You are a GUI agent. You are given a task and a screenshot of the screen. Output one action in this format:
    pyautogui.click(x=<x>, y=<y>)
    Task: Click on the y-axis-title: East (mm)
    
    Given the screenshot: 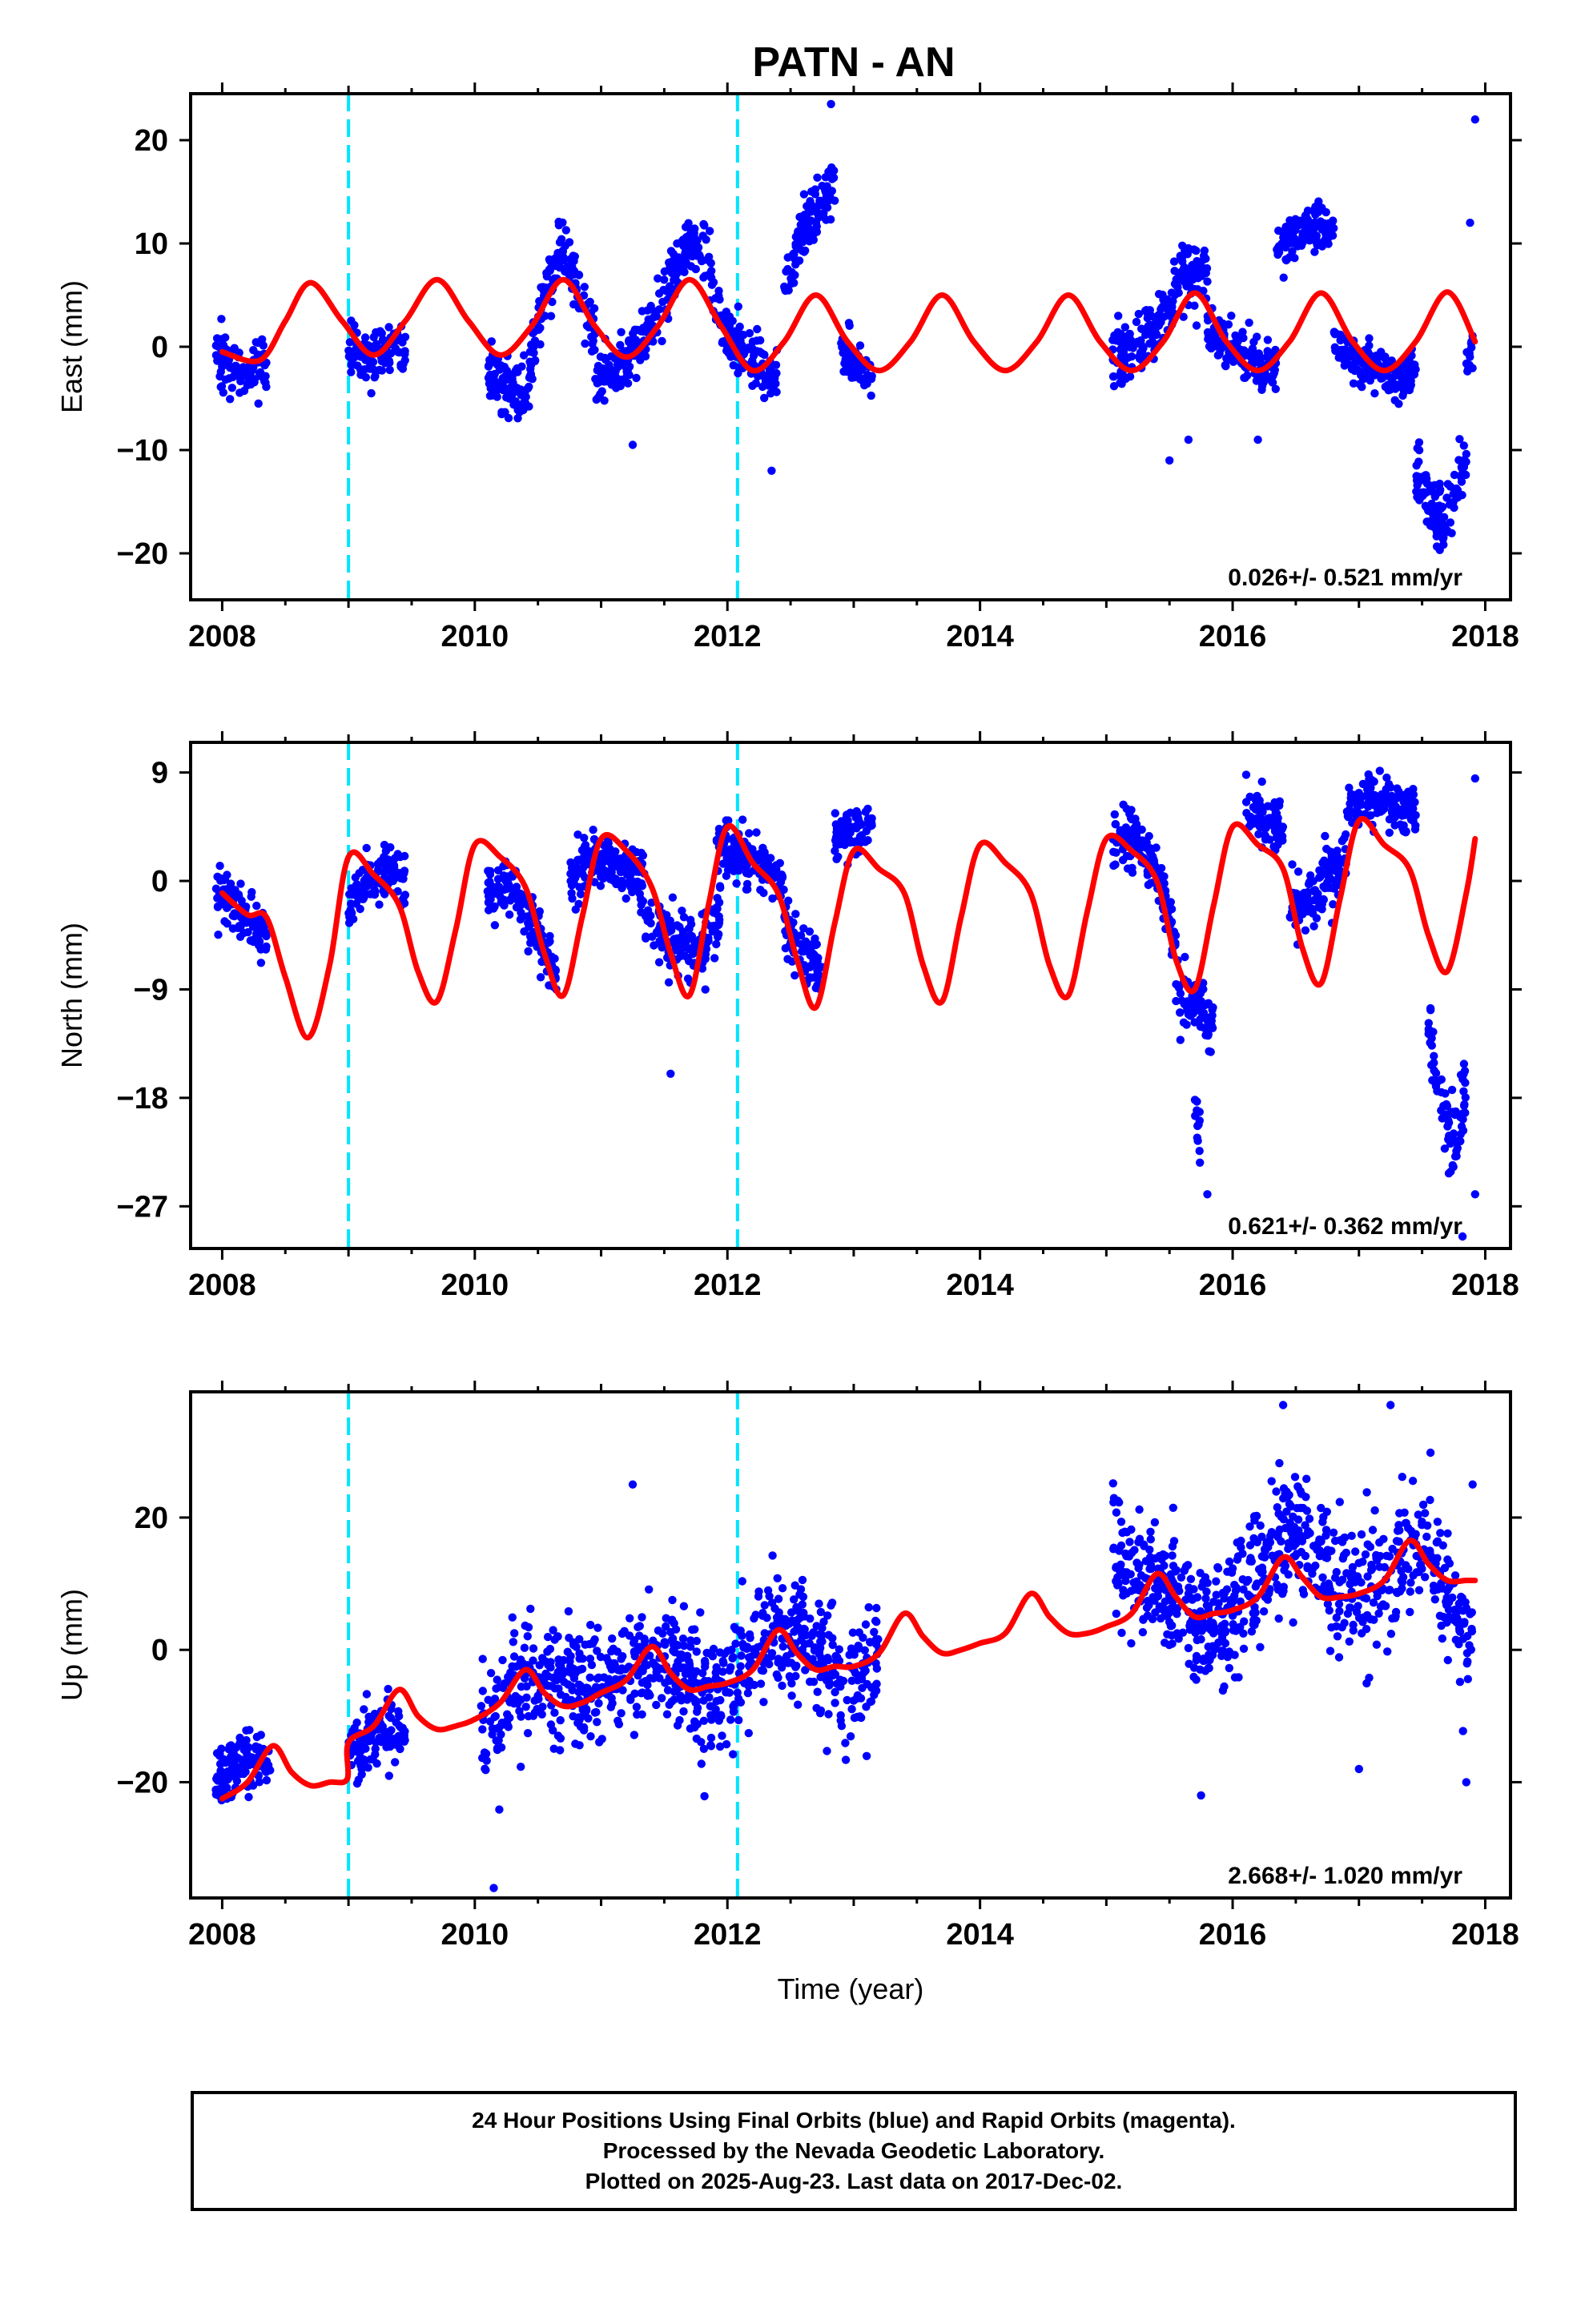 What is the action you would take?
    pyautogui.click(x=72, y=346)
    